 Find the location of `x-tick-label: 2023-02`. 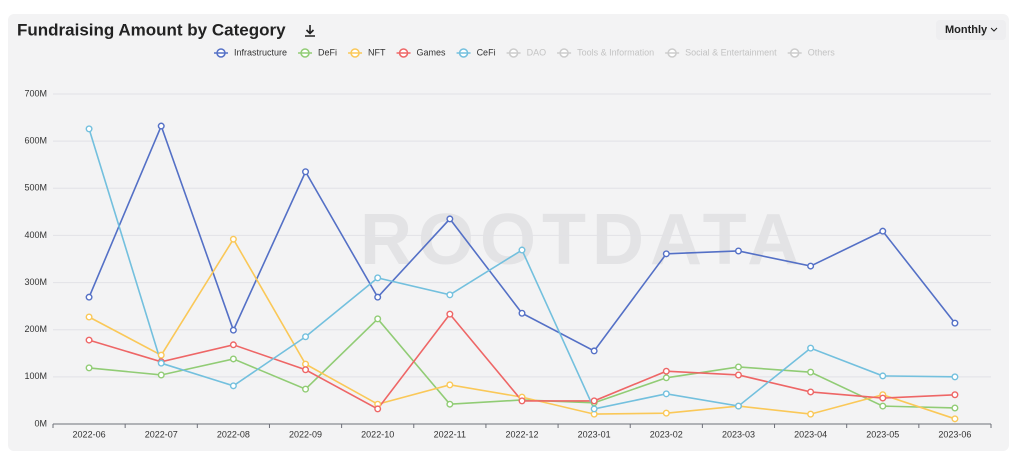

x-tick-label: 2023-02 is located at coordinates (666, 434).